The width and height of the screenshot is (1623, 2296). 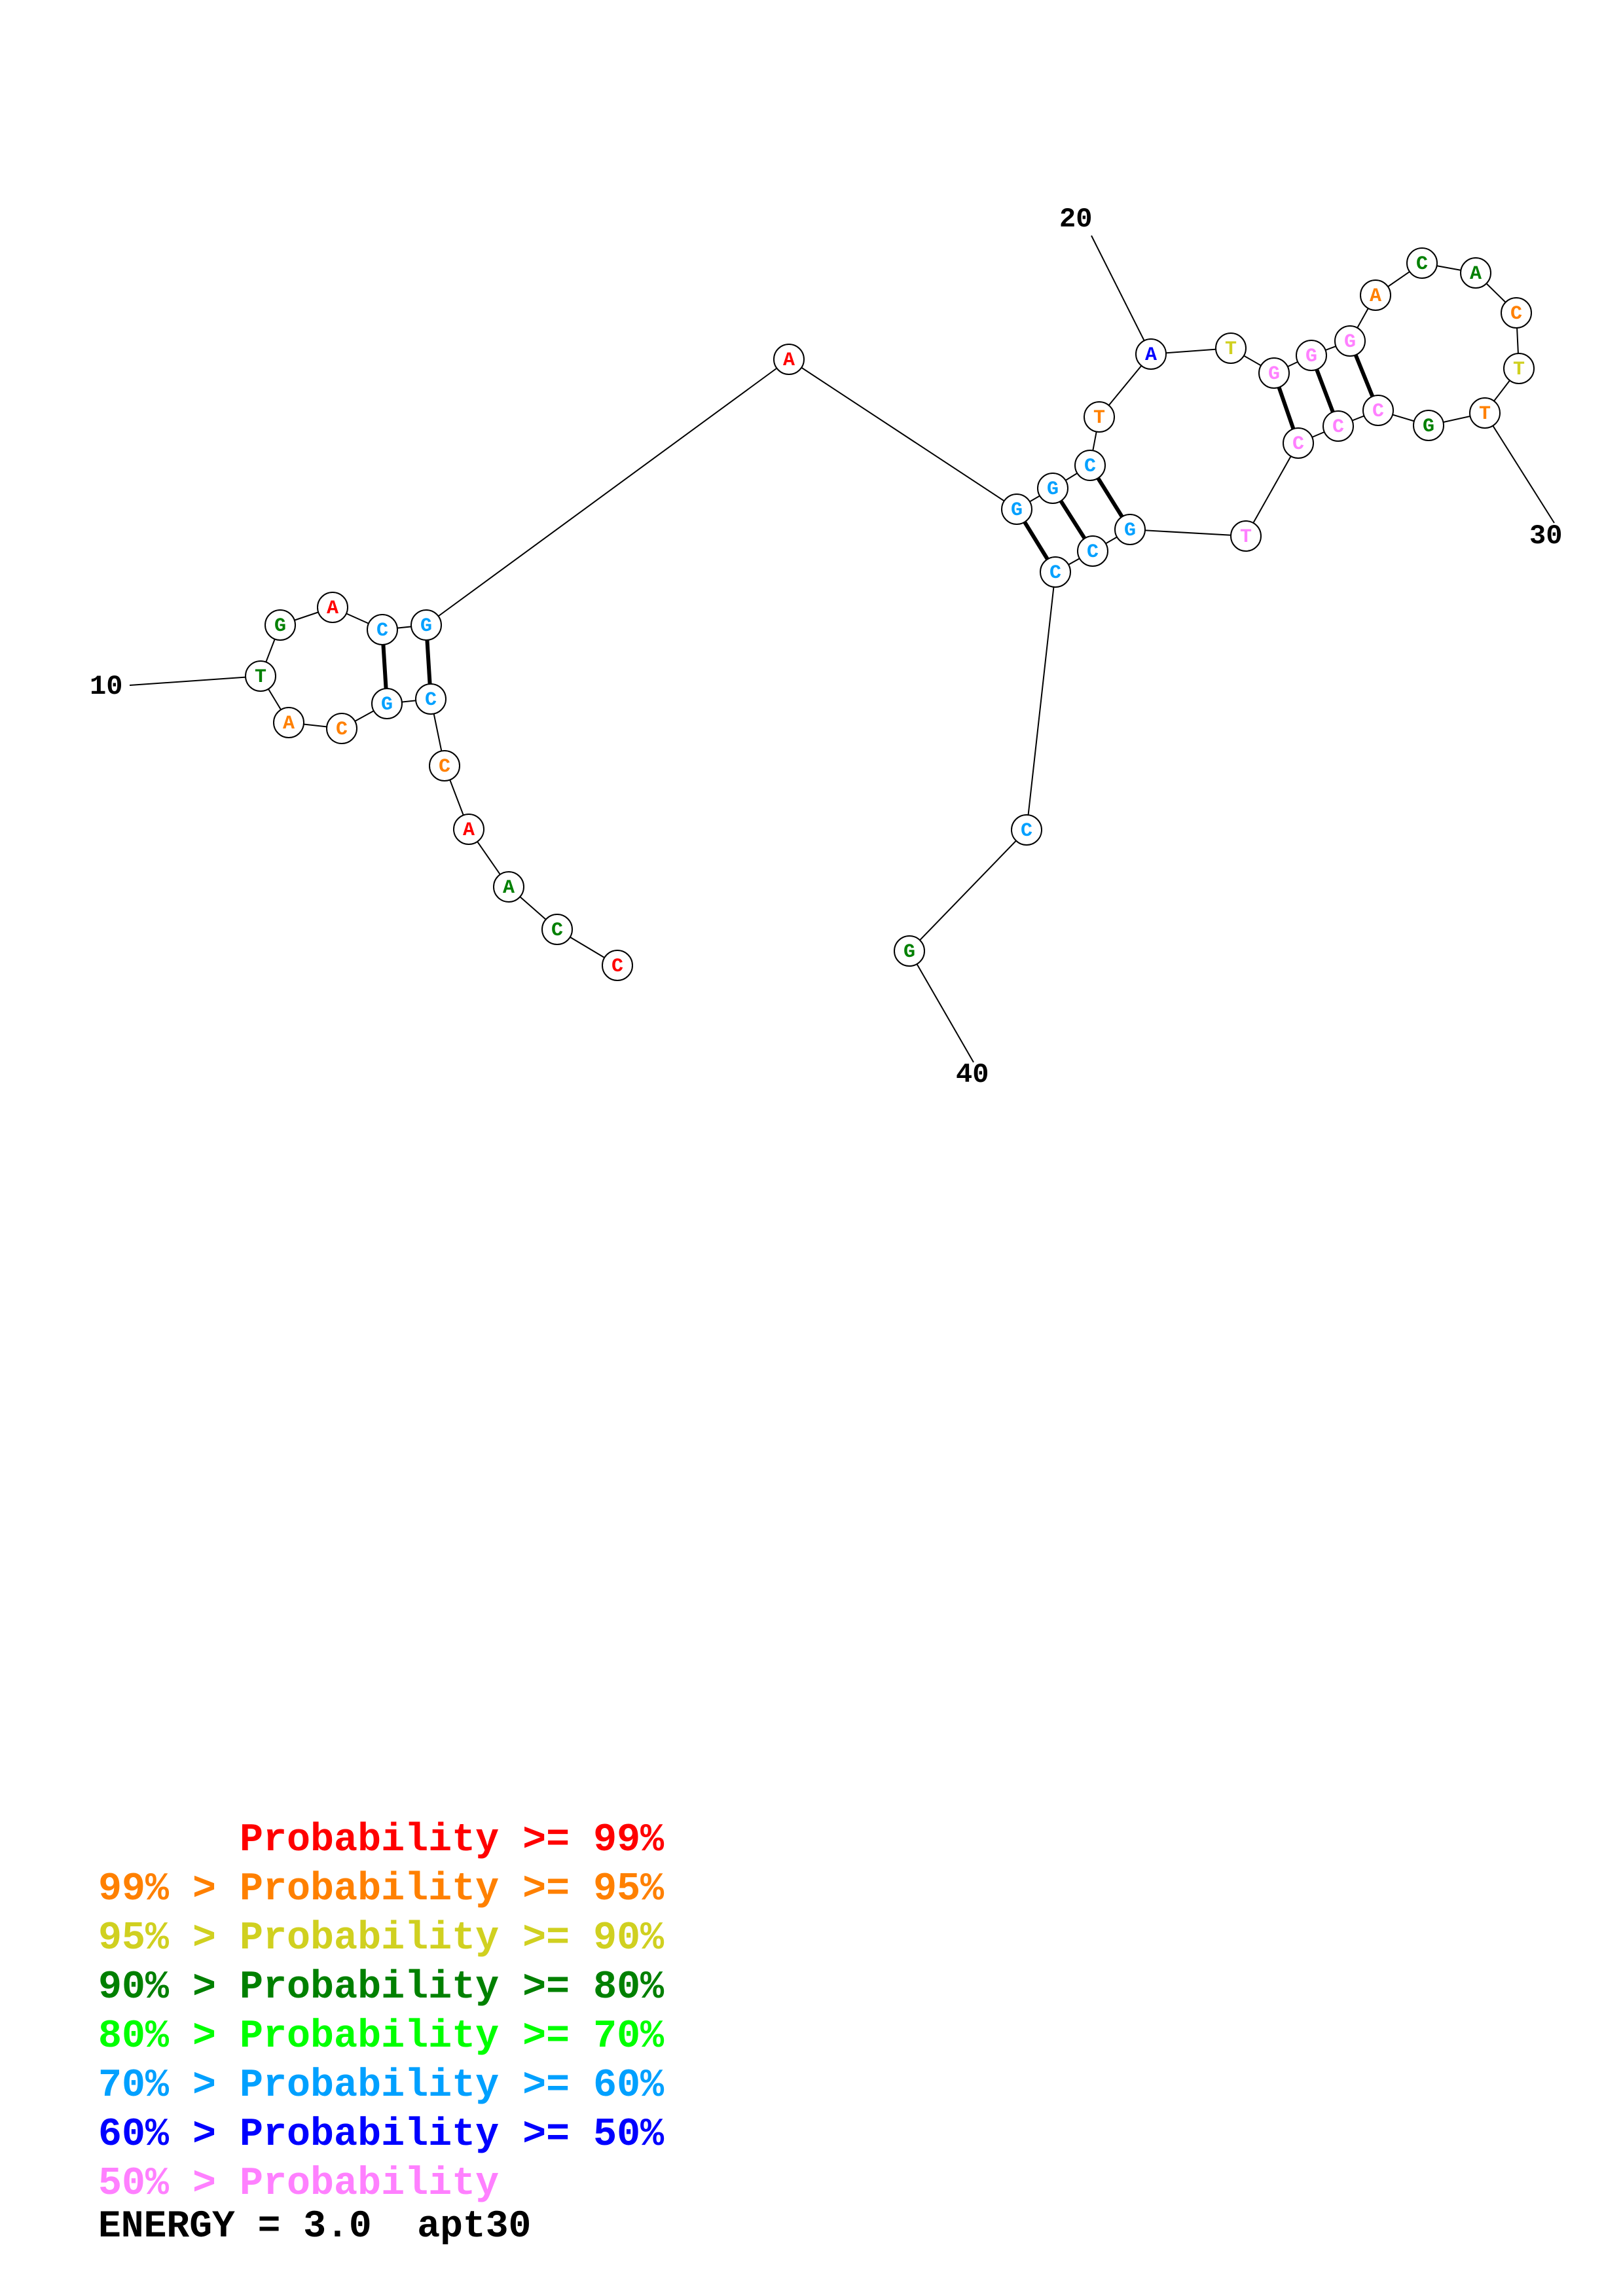 I want to click on nucleotide-29: T, so click(x=1519, y=368).